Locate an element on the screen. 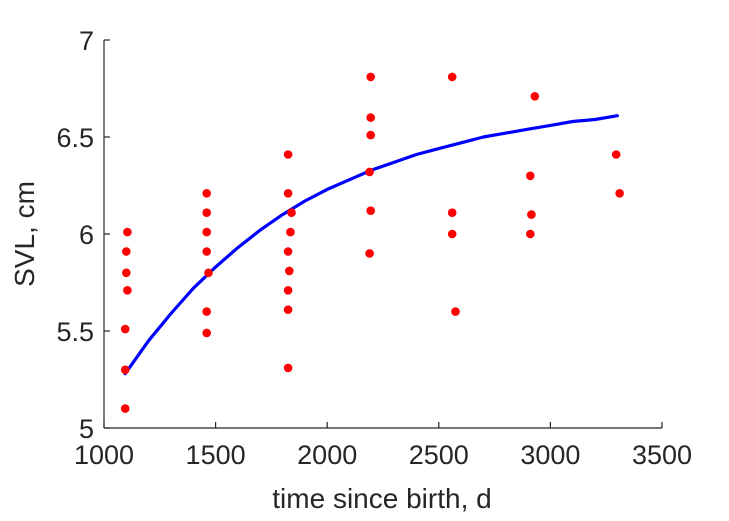  x-tick-label: 2000 is located at coordinates (327, 455).